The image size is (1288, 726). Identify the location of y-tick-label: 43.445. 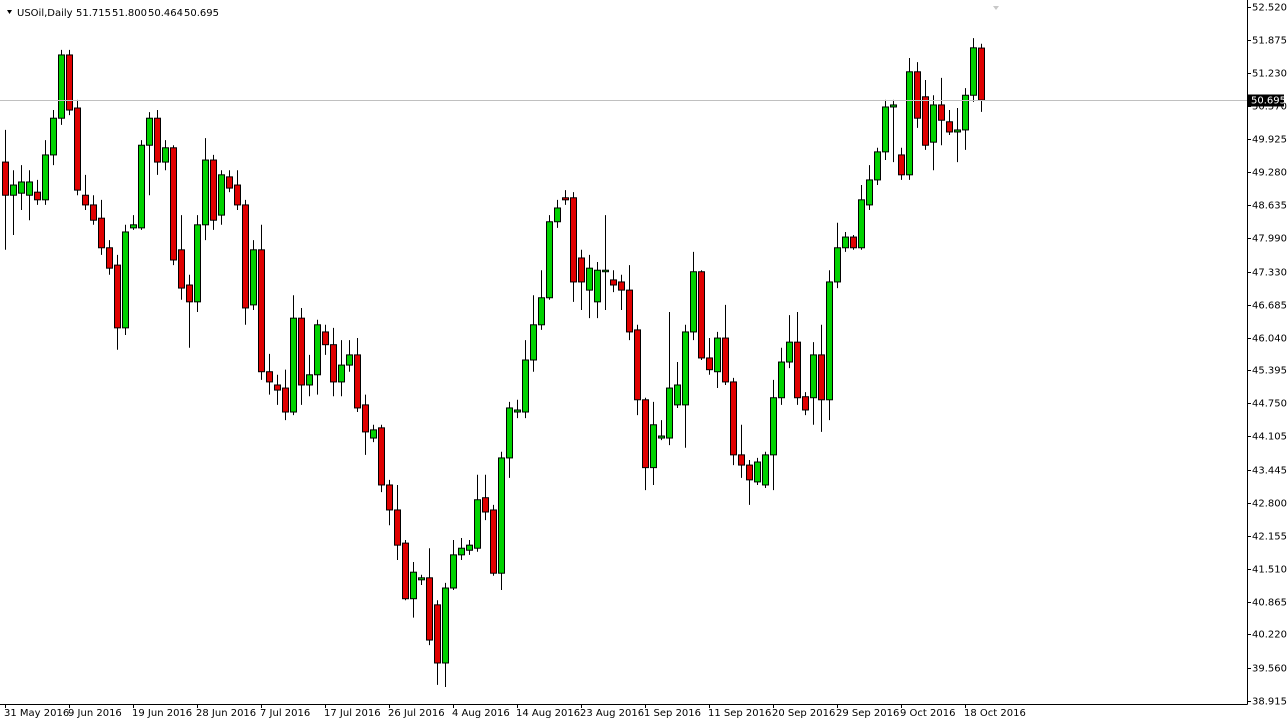
(1269, 471).